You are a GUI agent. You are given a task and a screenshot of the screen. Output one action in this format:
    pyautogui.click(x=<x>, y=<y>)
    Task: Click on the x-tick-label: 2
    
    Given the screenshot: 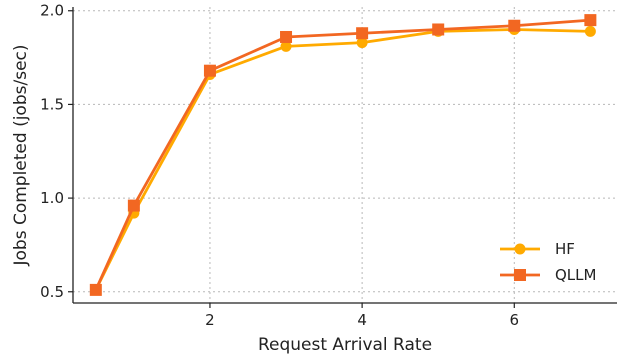 What is the action you would take?
    pyautogui.click(x=210, y=320)
    